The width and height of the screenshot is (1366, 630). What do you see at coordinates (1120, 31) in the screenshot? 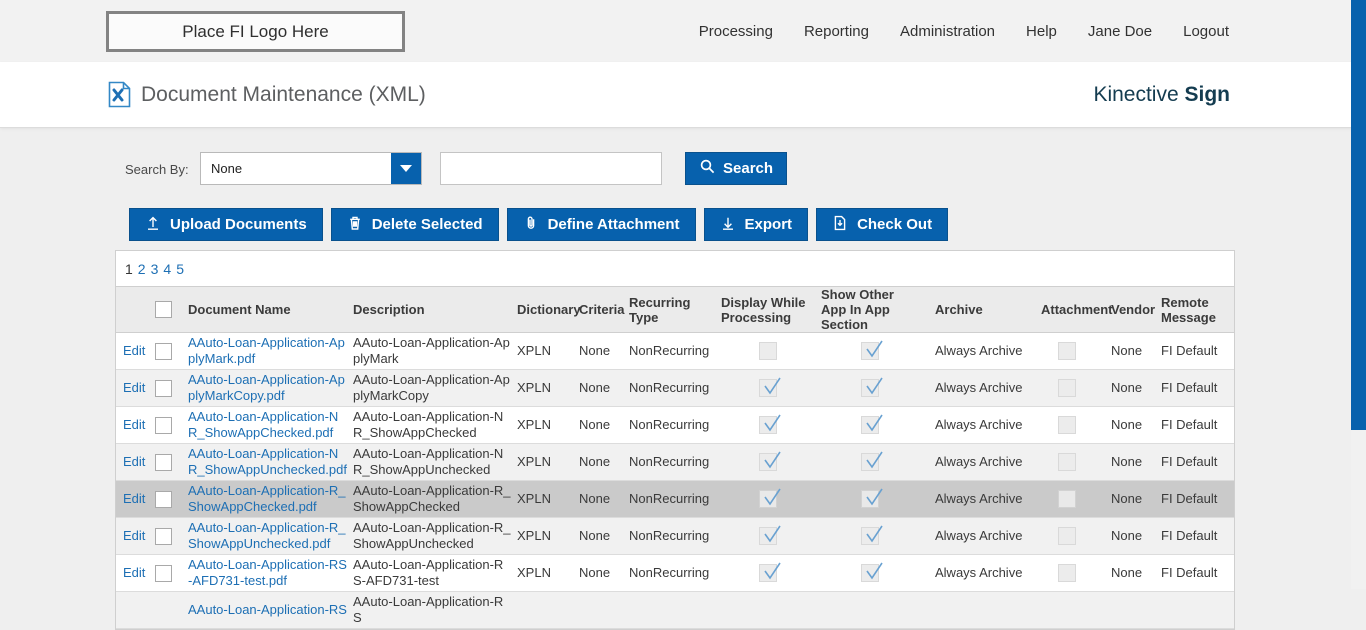
I see `nav-item-jane-doe: Jane Doe` at bounding box center [1120, 31].